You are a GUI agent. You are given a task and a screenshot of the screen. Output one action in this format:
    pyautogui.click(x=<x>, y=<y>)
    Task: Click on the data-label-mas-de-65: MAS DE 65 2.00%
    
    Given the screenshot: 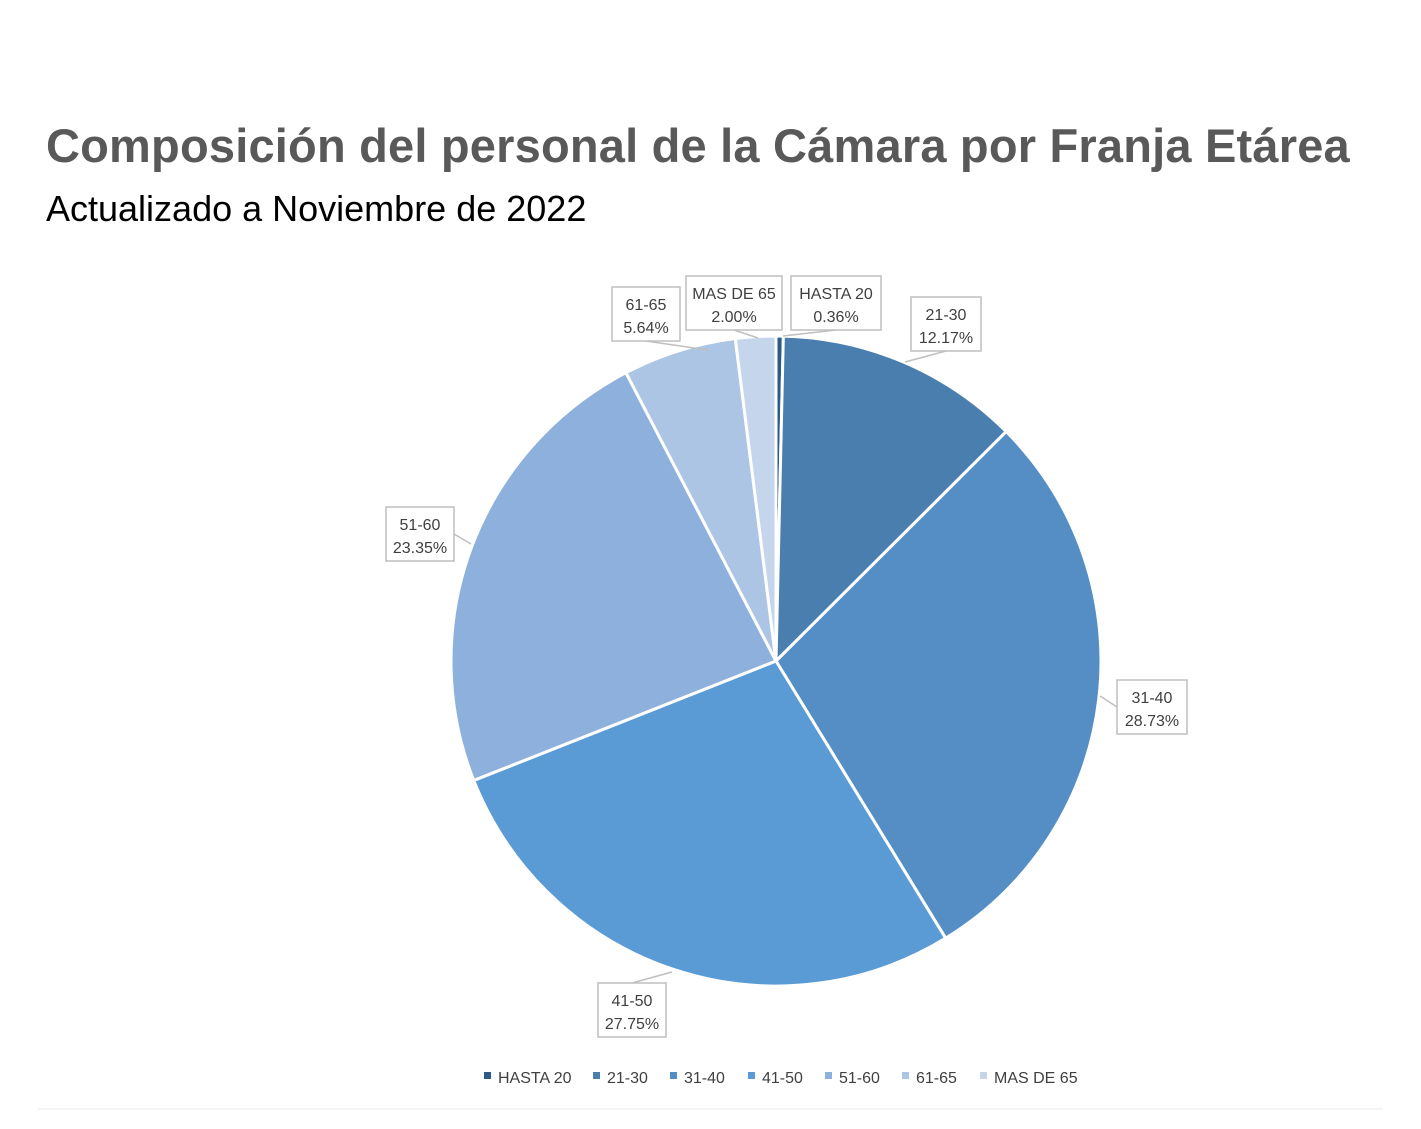 What is the action you would take?
    pyautogui.click(x=734, y=307)
    